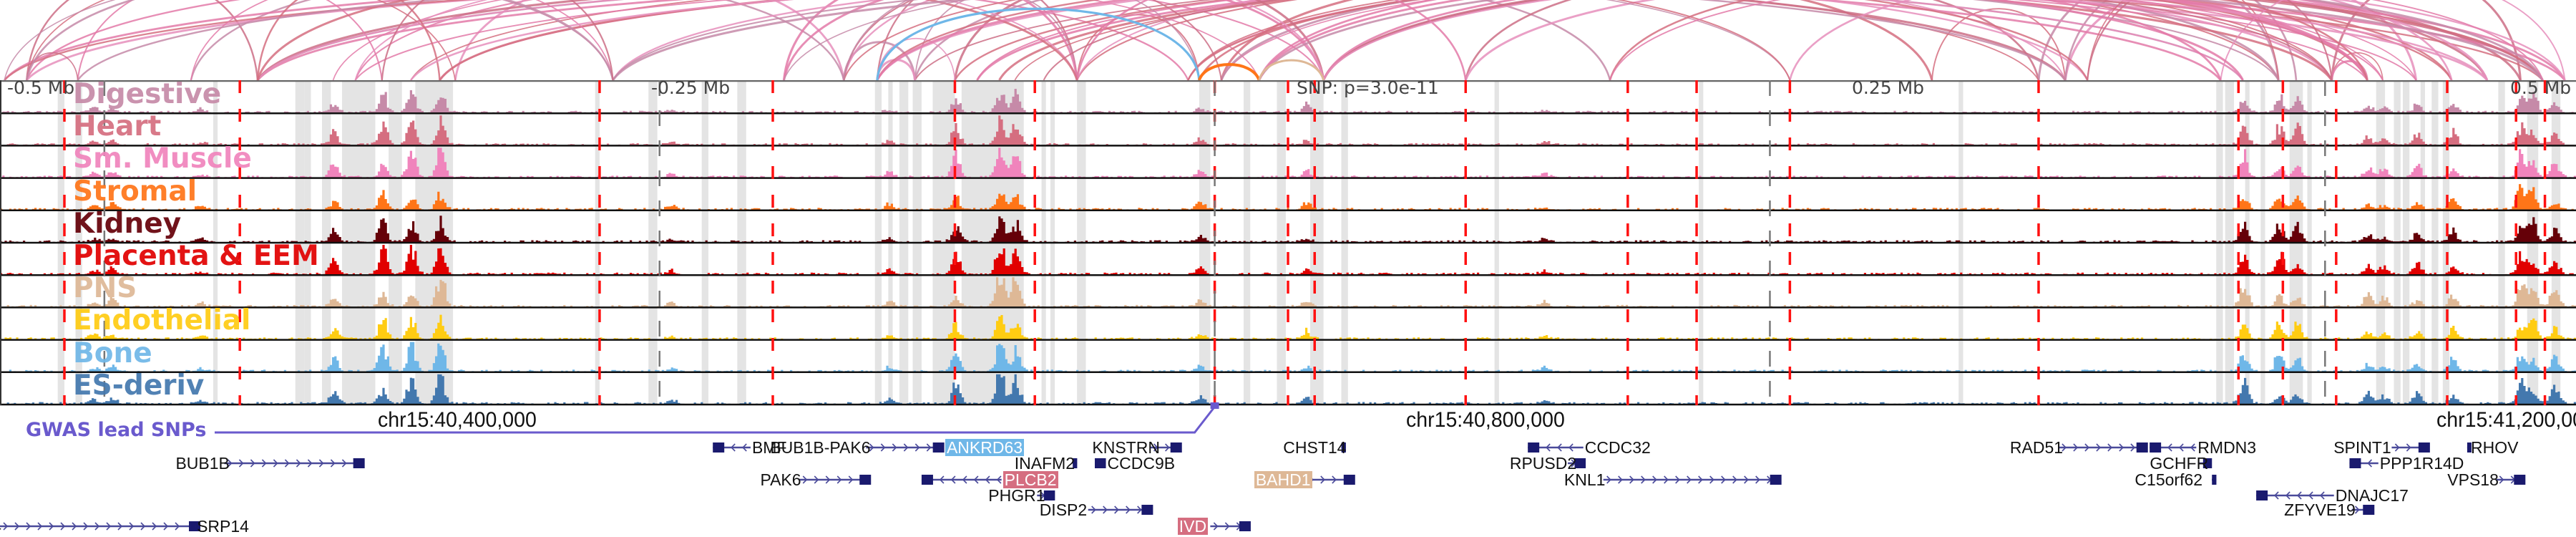 The width and height of the screenshot is (2576, 537). Describe the element at coordinates (1030, 479) in the screenshot. I see `gene-label-plcb2: PLCB2` at that location.